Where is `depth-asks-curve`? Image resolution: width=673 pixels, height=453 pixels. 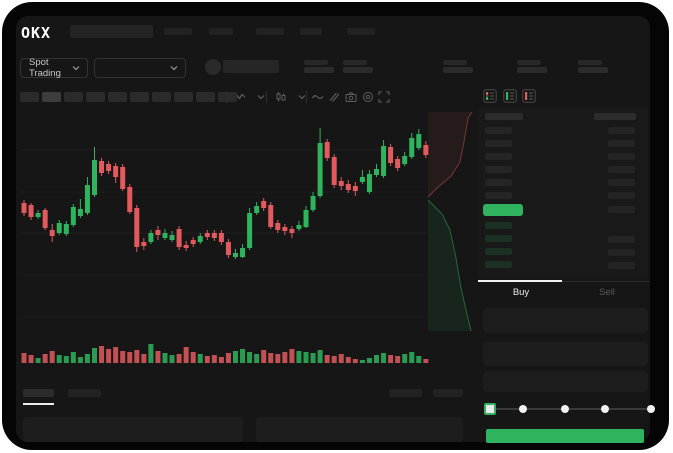 depth-asks-curve is located at coordinates (450, 154).